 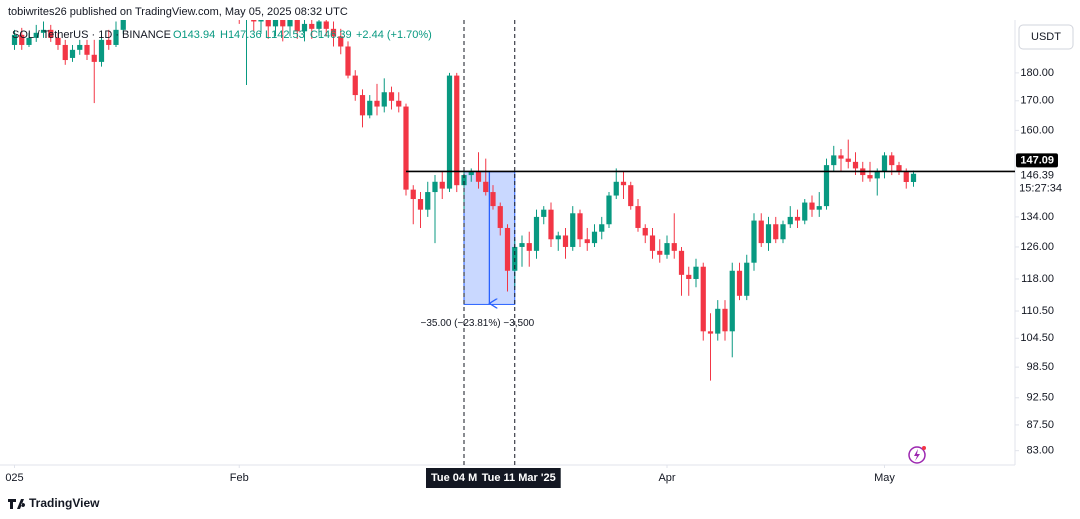 I want to click on close-value: C146.39, so click(x=331, y=35).